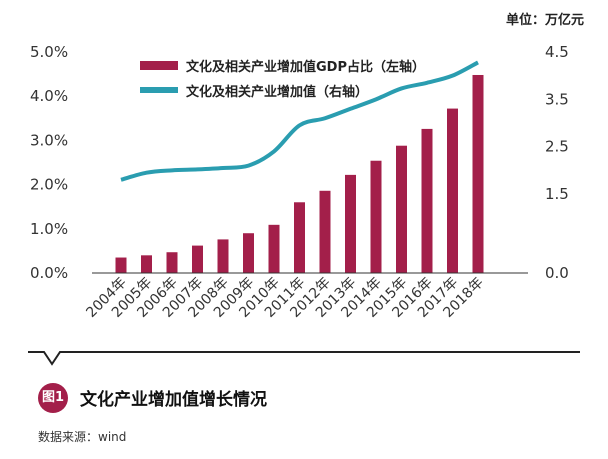  What do you see at coordinates (557, 147) in the screenshot?
I see `right-tick-label: 2.5` at bounding box center [557, 147].